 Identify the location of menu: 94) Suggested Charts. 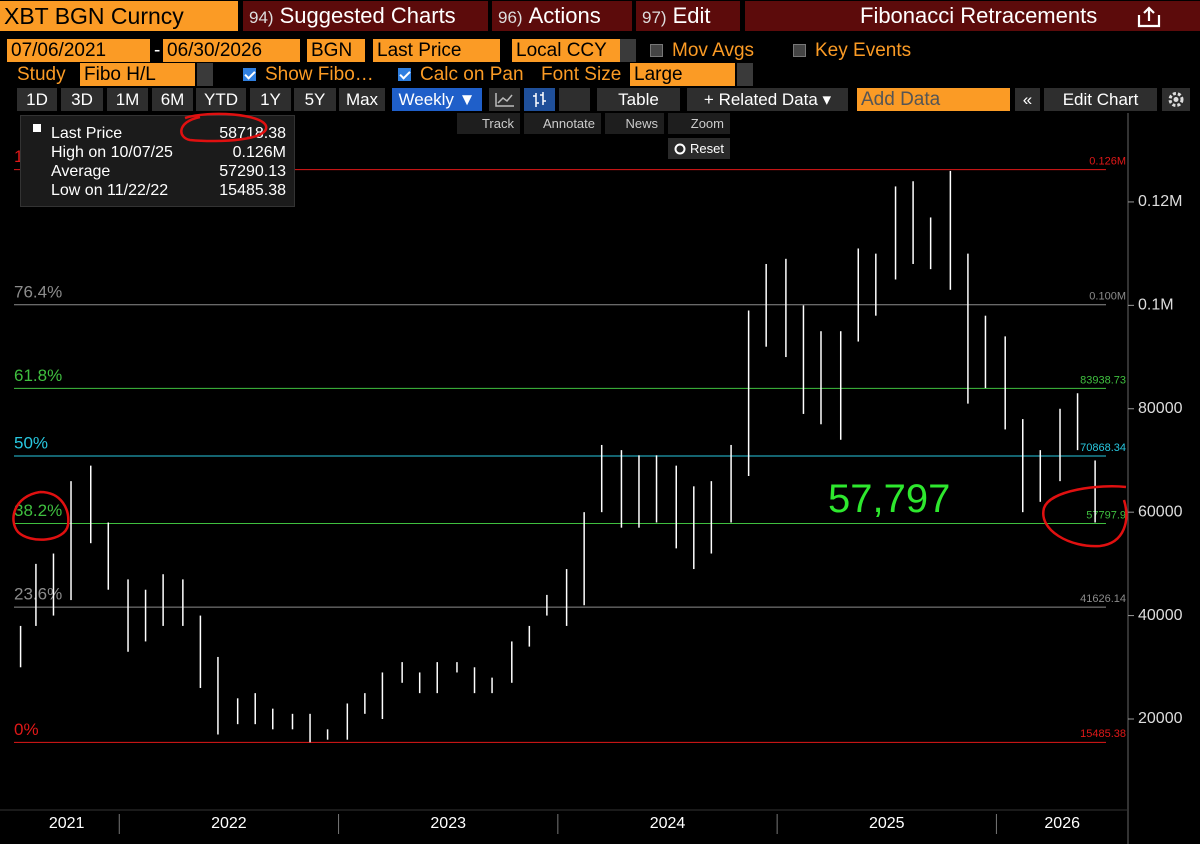
(365, 16).